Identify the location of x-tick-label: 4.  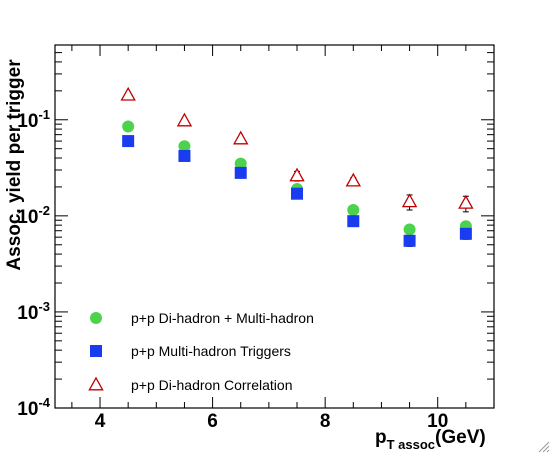
(100, 421).